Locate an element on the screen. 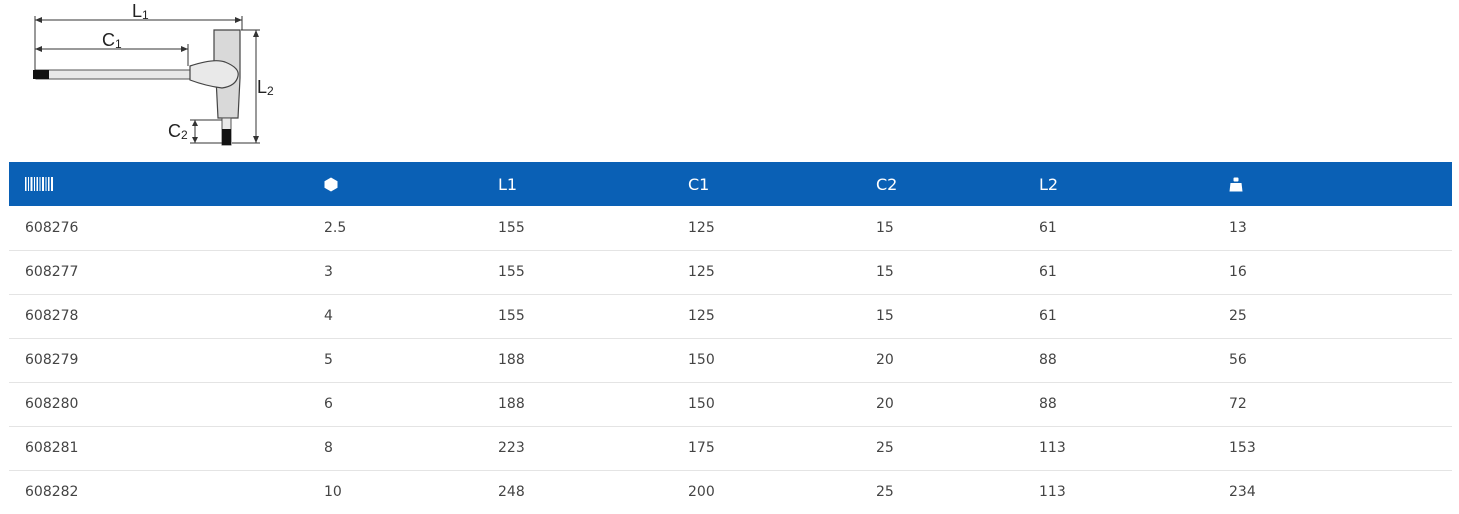 The image size is (1459, 514). table-row: 608278 4 155 125 15 61 25 is located at coordinates (730, 316).